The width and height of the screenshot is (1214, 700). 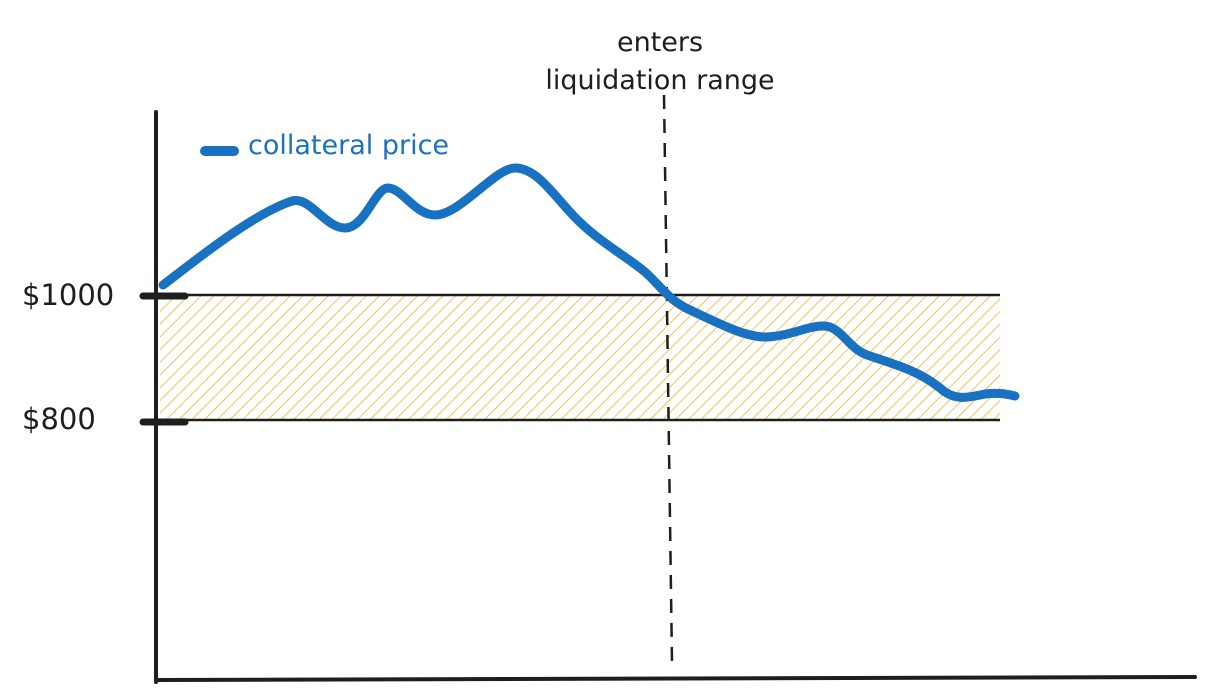 I want to click on annotation-line-2: liquidation range, so click(x=660, y=80).